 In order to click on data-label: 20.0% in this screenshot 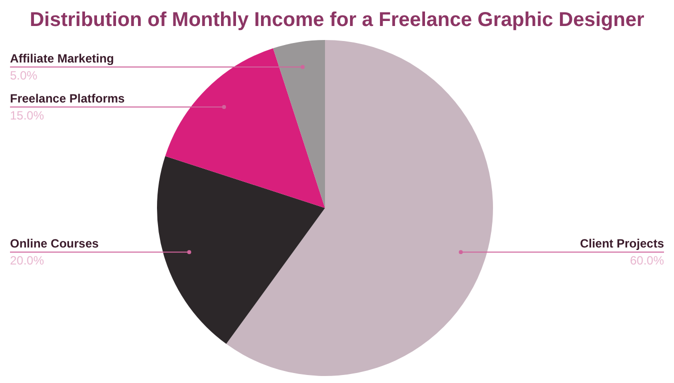, I will do `click(27, 260)`.